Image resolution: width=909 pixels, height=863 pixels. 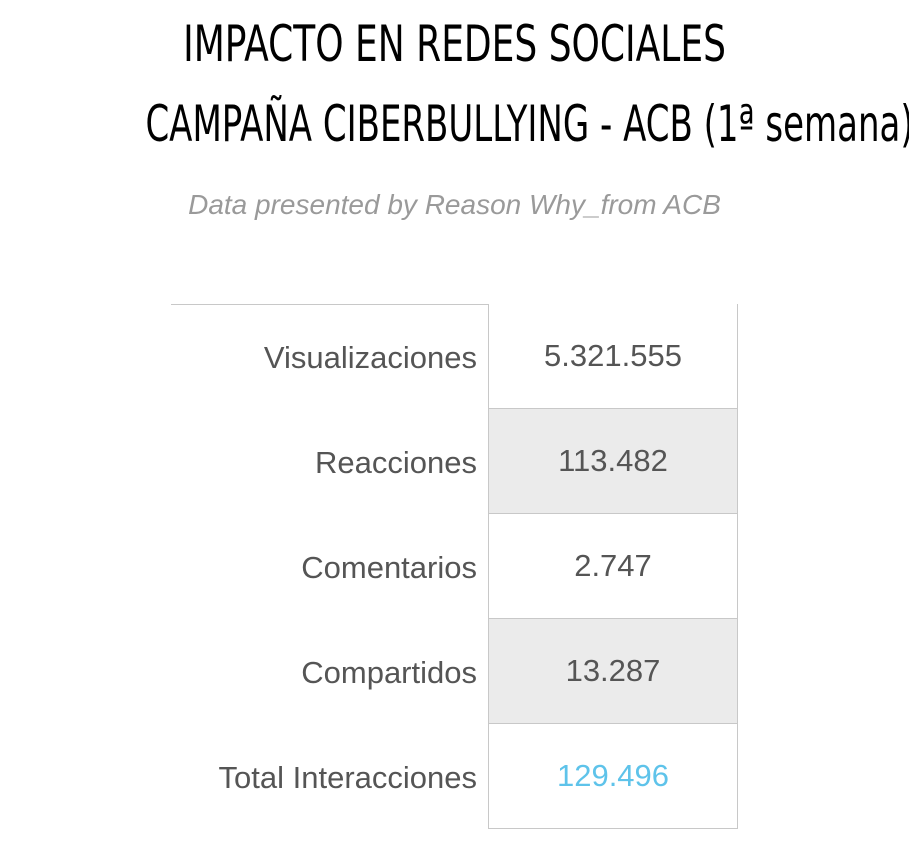 I want to click on table-row-comentarios: Comentarios 2.747, so click(x=454, y=566).